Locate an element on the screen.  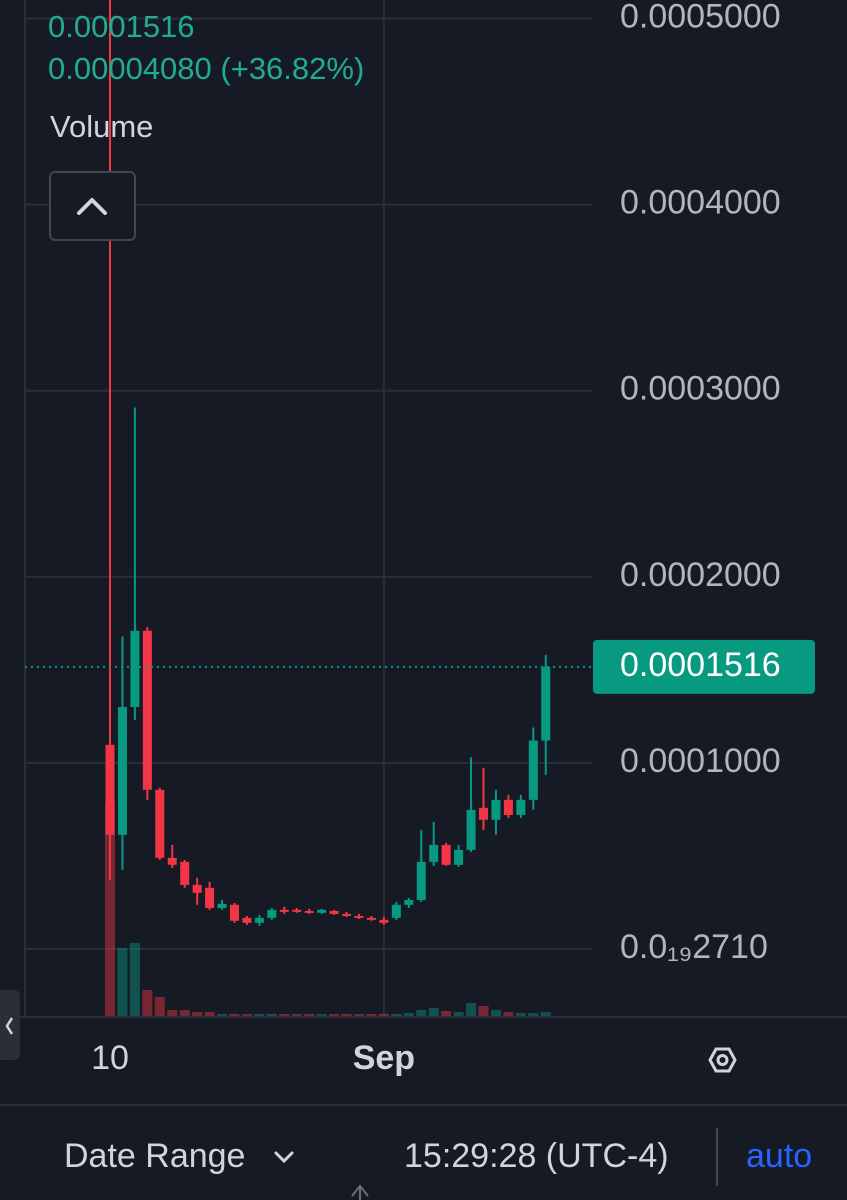
scroll-icon is located at coordinates (360, 1192).